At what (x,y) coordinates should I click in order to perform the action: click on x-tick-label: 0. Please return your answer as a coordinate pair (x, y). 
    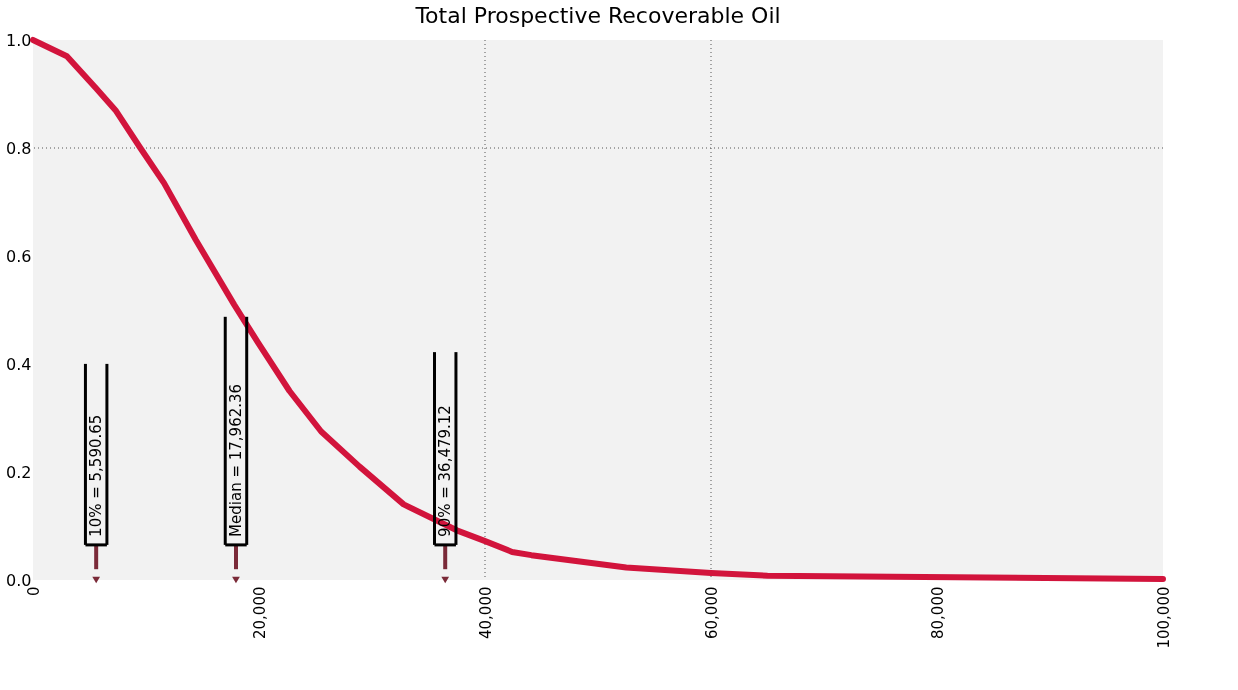
    Looking at the image, I should click on (33, 591).